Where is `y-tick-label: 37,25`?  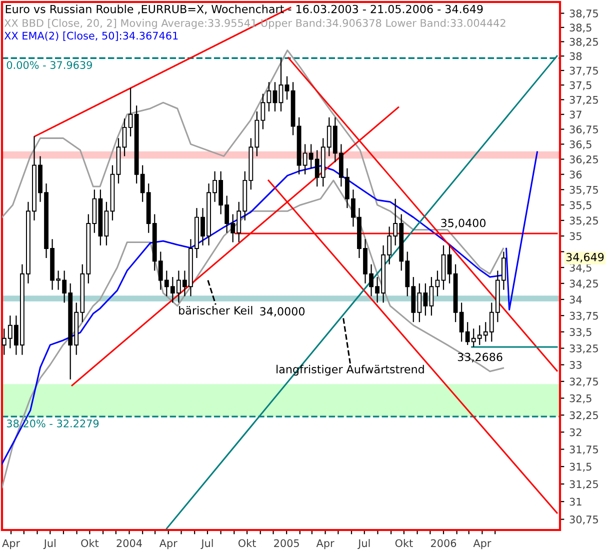 y-tick-label: 37,25 is located at coordinates (584, 100).